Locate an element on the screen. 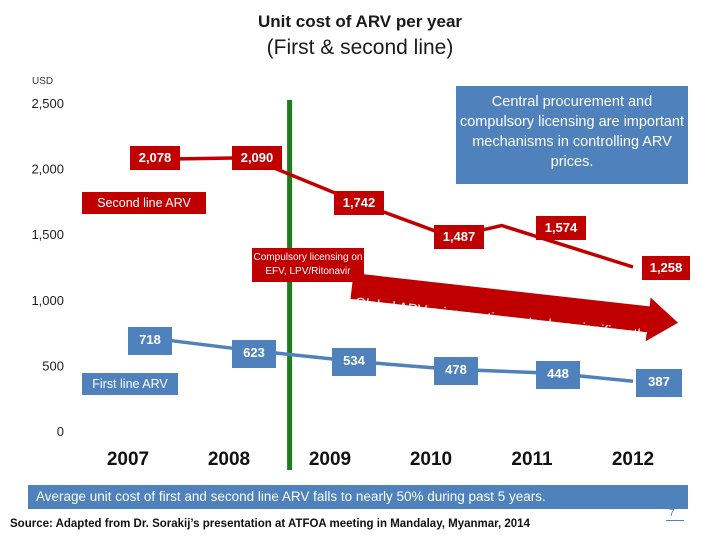 The image size is (720, 540). red-label-2010b: 1,574 is located at coordinates (561, 228).